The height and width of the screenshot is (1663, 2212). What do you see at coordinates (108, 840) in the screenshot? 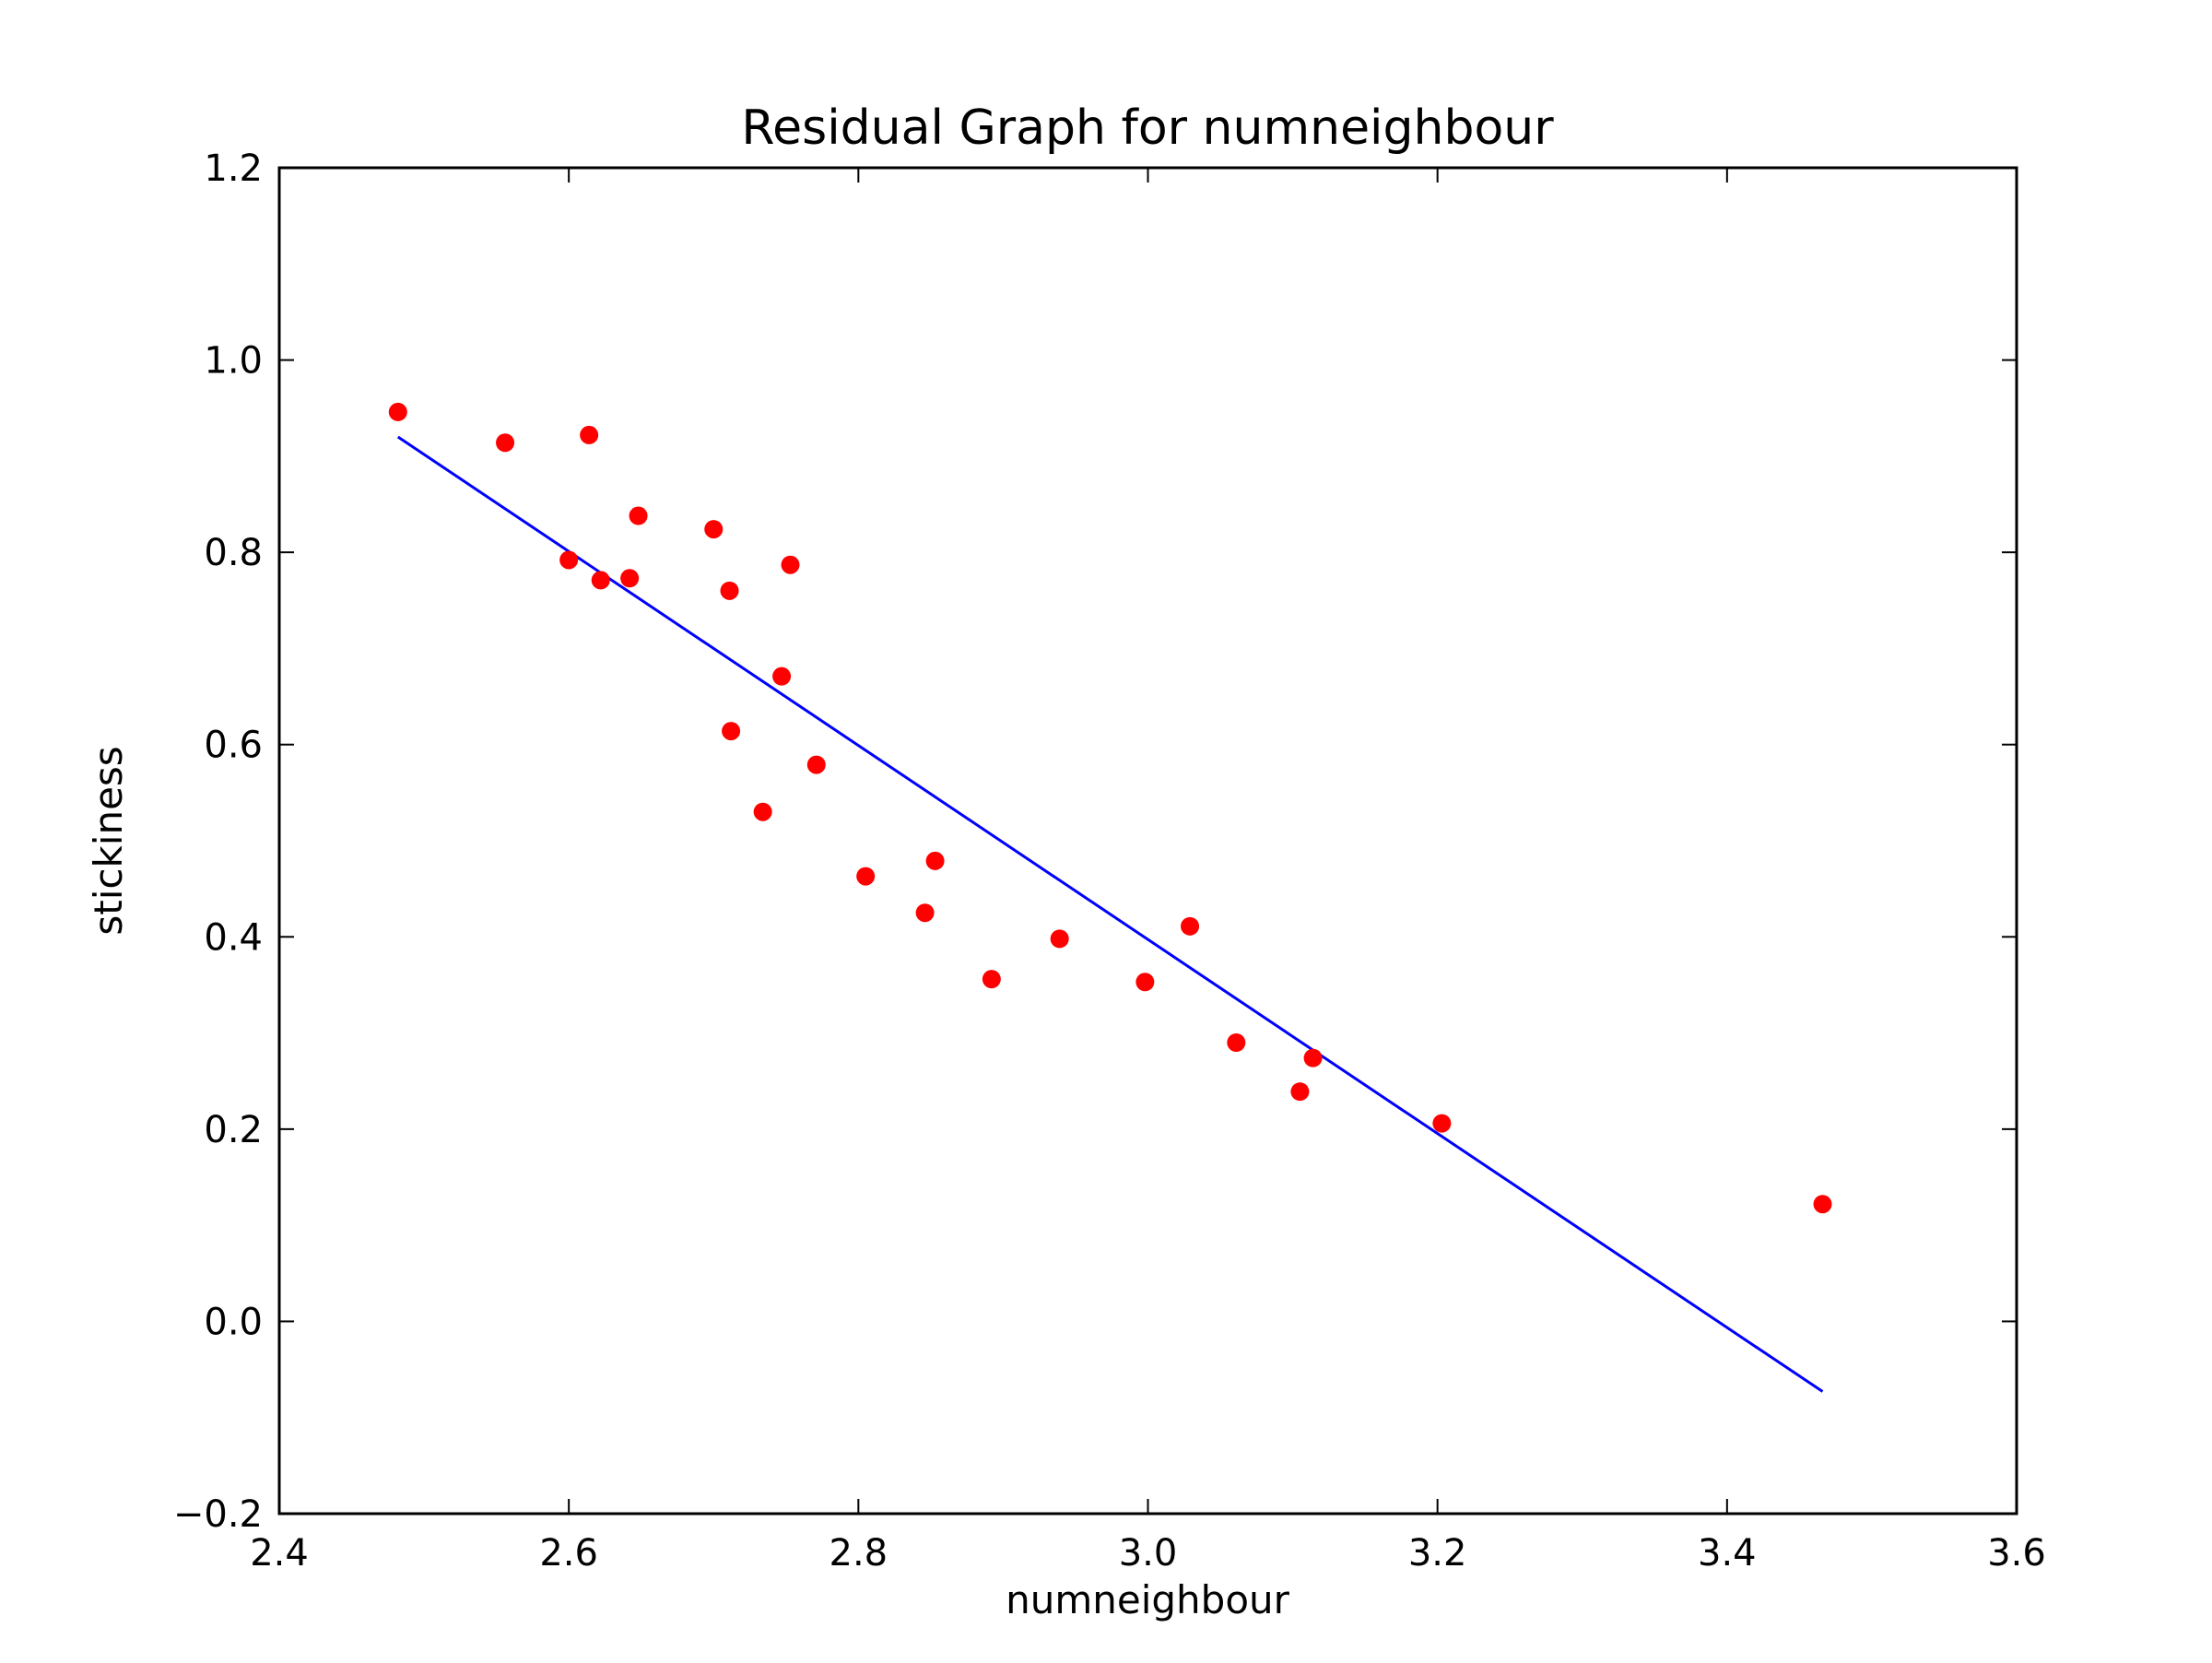
I see `y-axis-label: stickiness` at bounding box center [108, 840].